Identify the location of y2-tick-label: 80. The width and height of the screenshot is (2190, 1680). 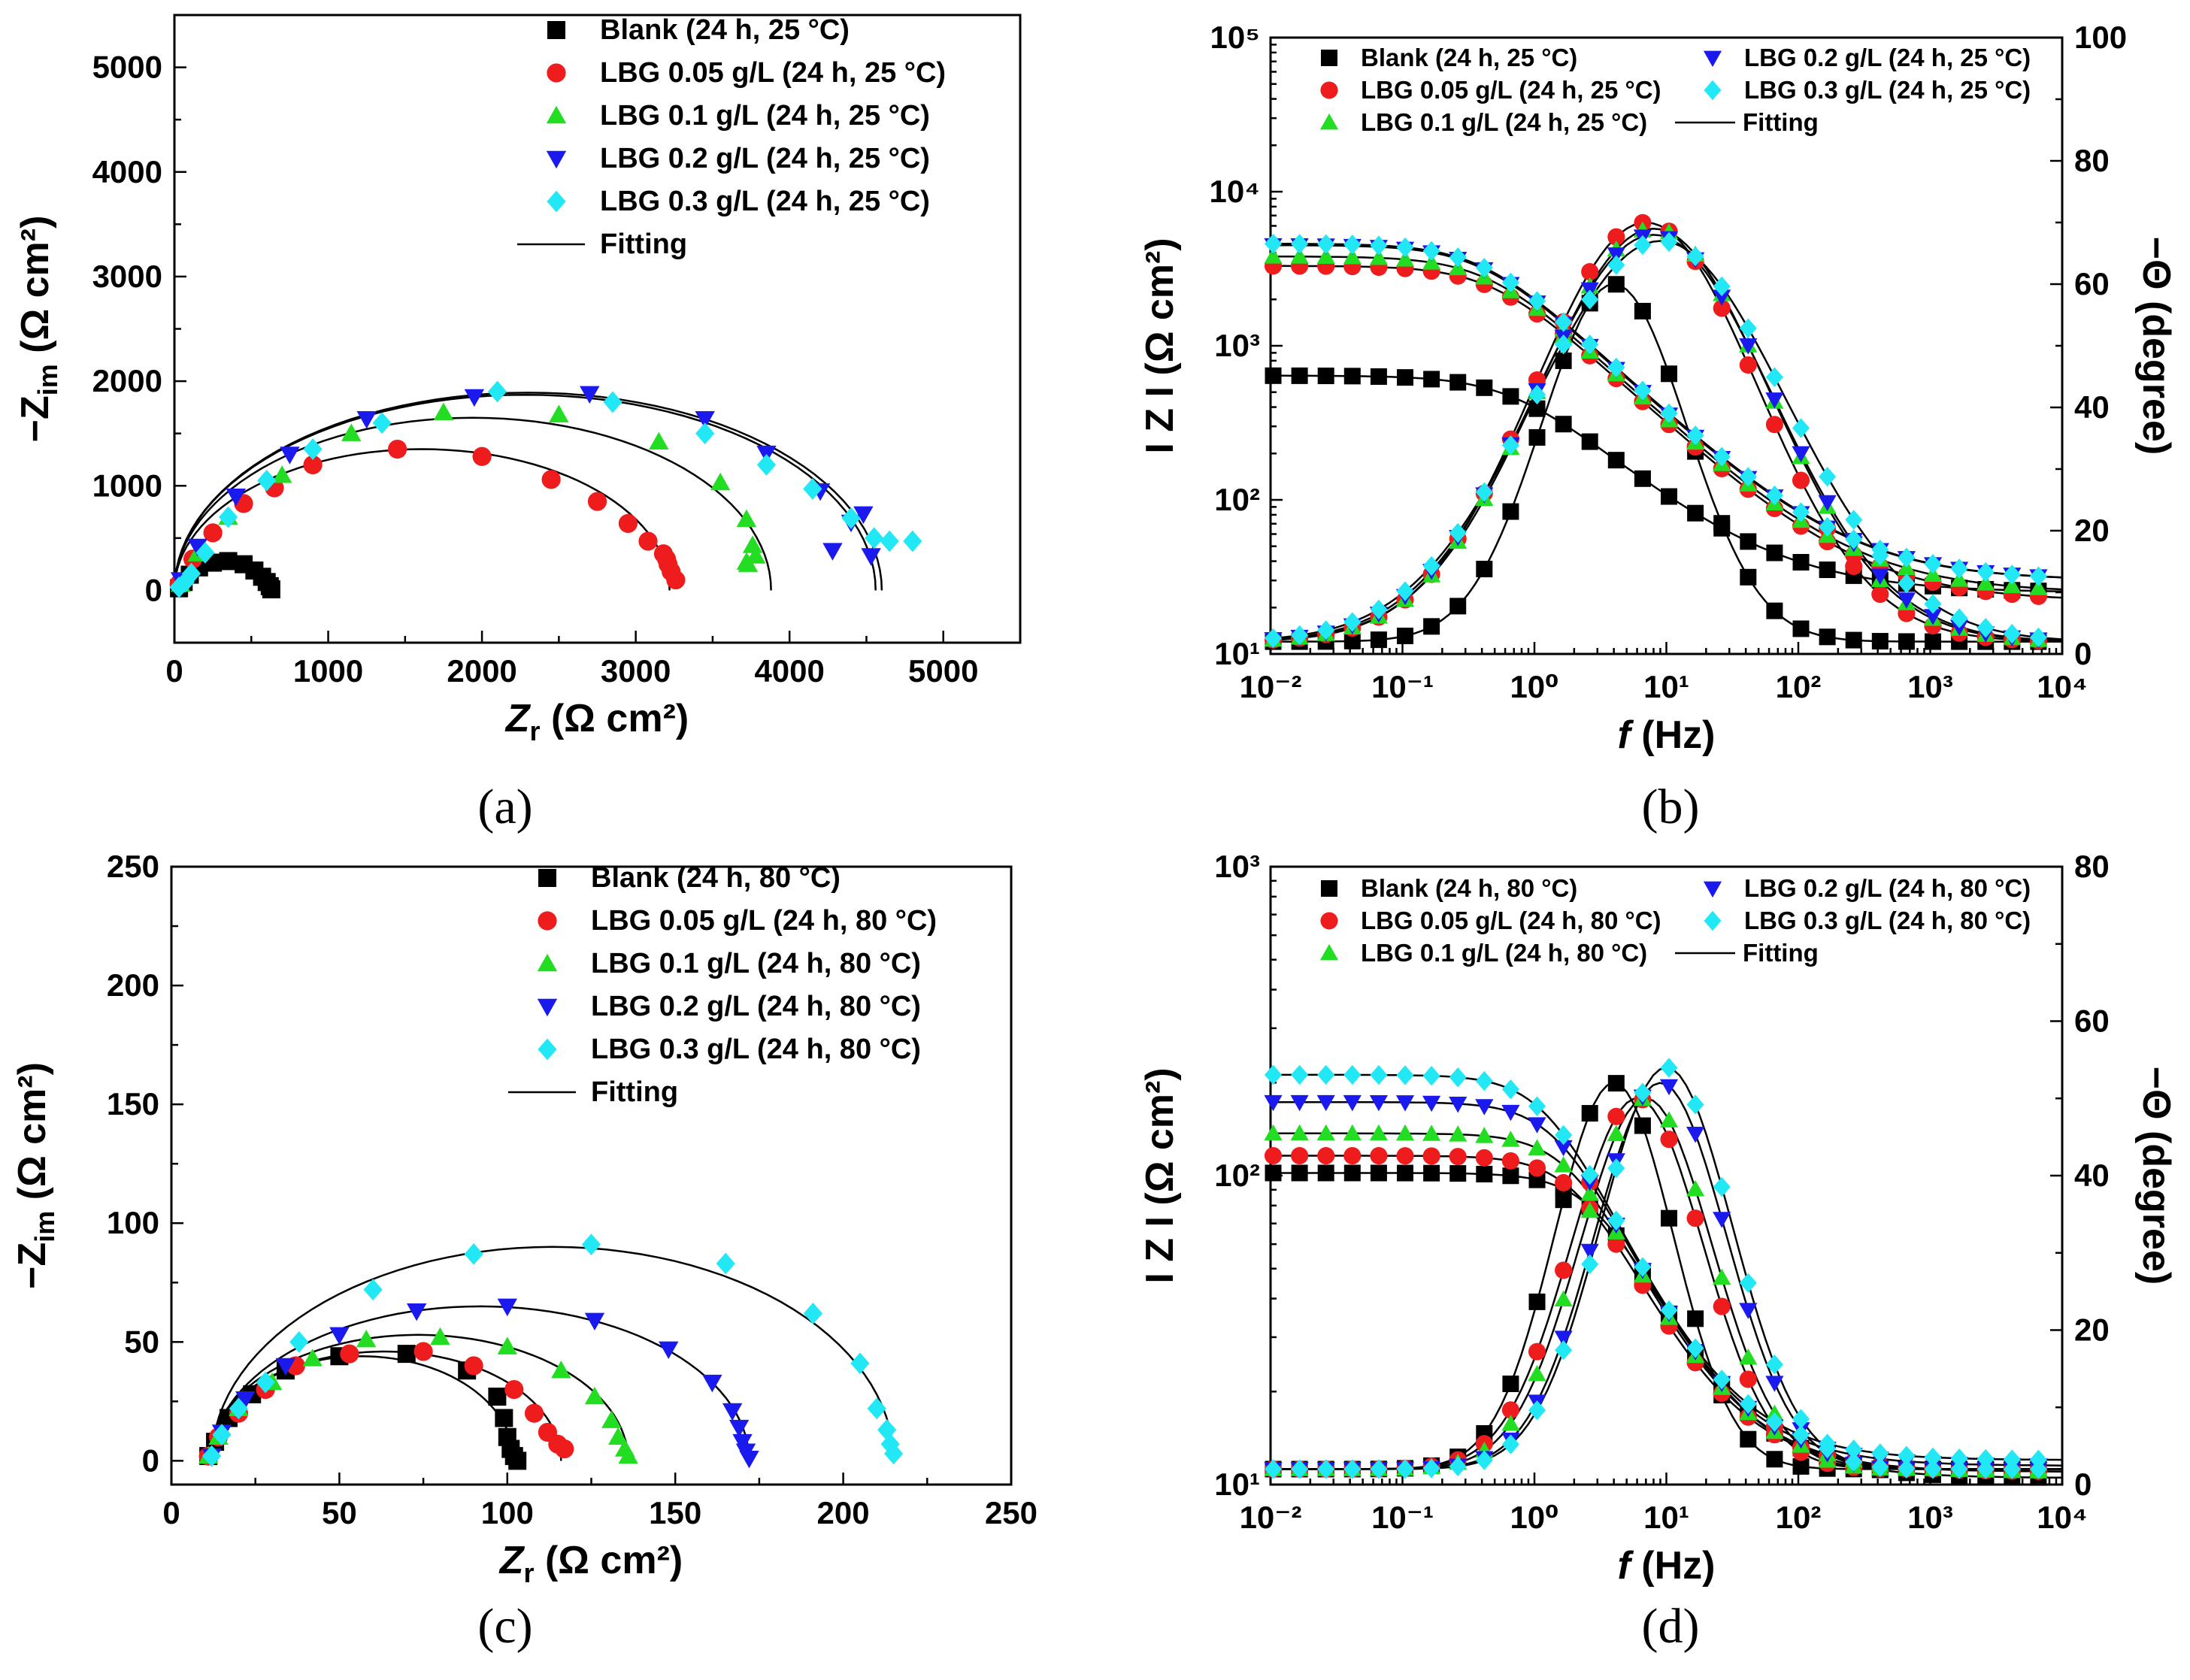
(2092, 866).